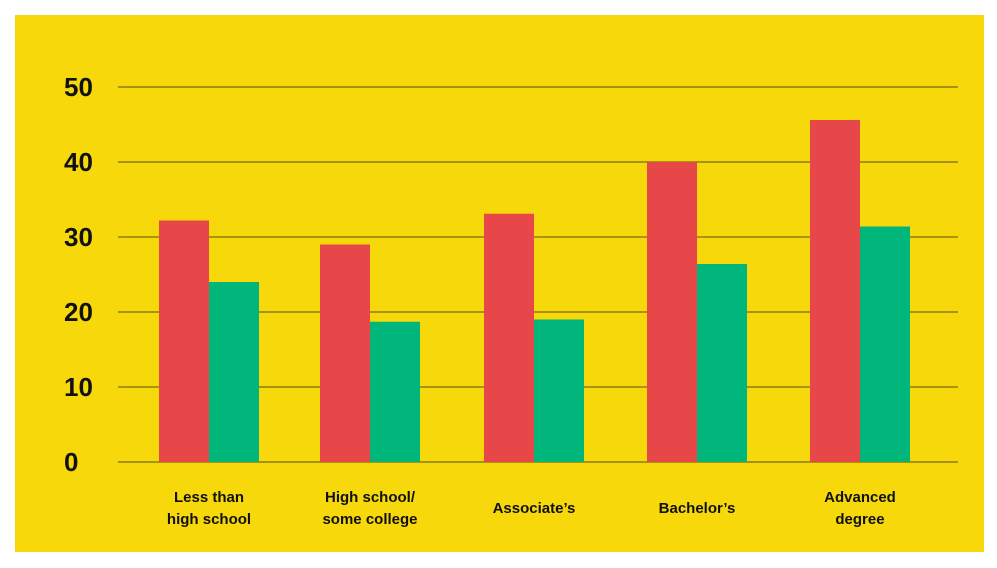 The image size is (997, 568). What do you see at coordinates (78, 312) in the screenshot?
I see `y-tick-label-20: 20` at bounding box center [78, 312].